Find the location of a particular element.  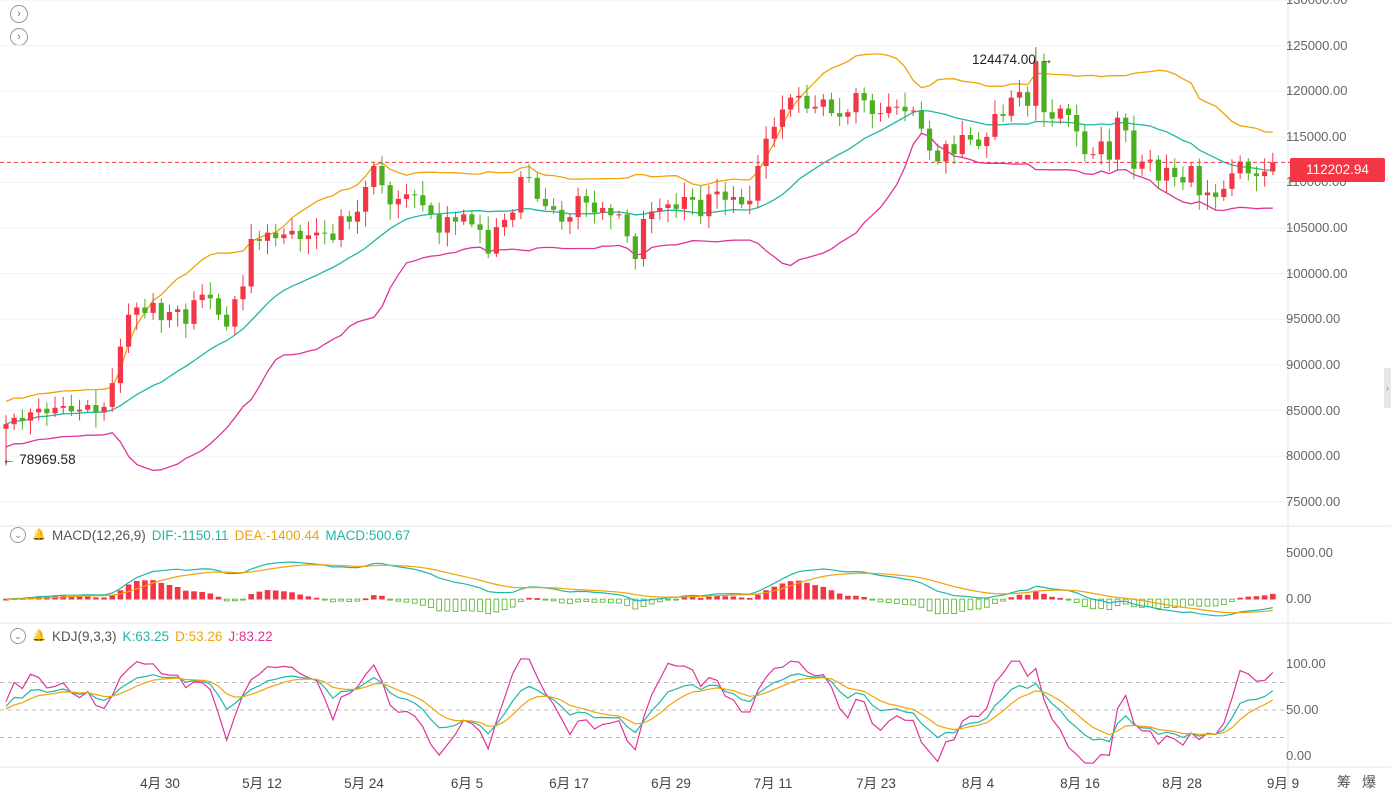

price-tick-label: 100000.00 is located at coordinates (1317, 273).